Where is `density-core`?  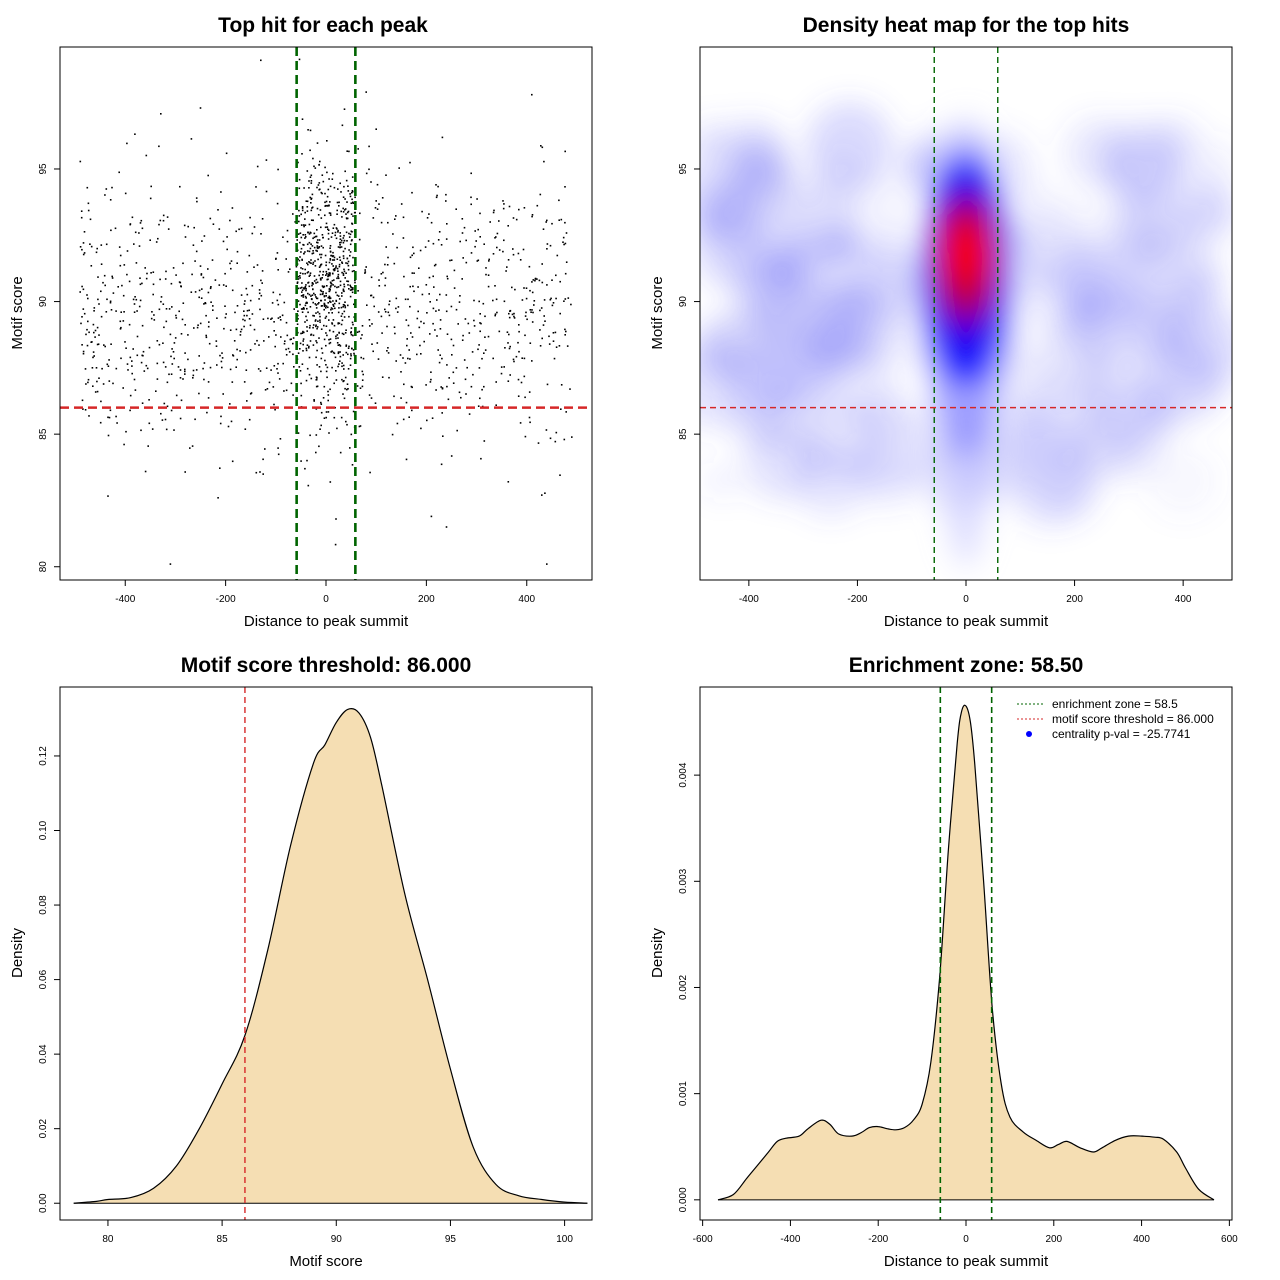
density-core is located at coordinates (966, 252).